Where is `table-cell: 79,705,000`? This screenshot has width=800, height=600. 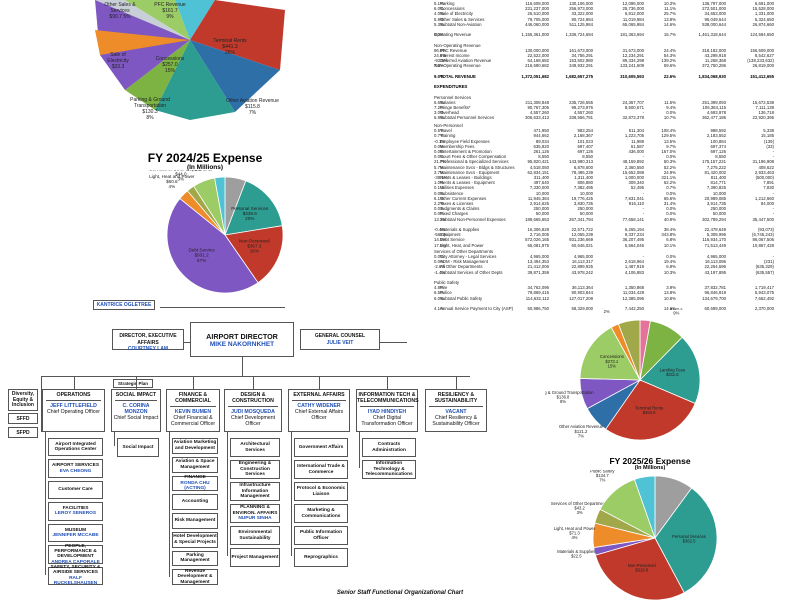
table-cell: 79,705,000 is located at coordinates (538, 19).